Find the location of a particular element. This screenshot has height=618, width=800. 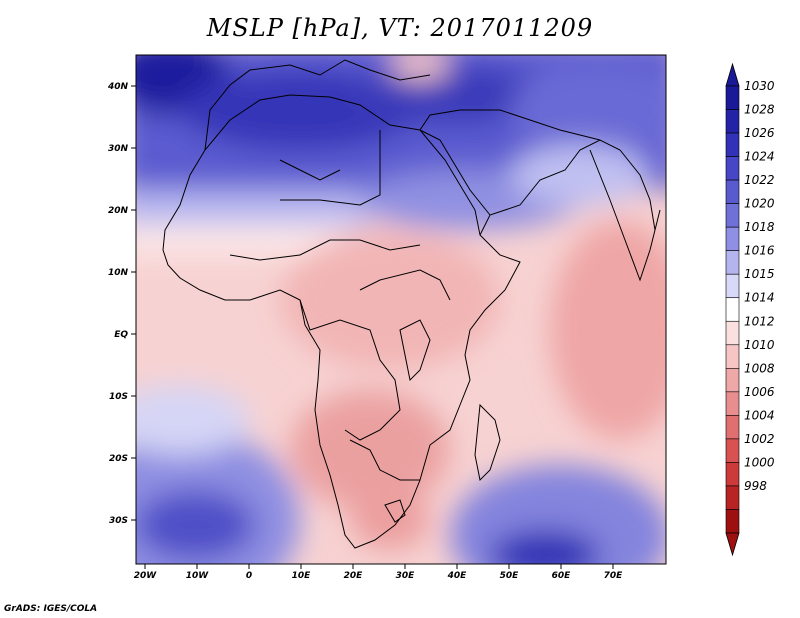

lat-label-10n: 10N is located at coordinates (118, 273).